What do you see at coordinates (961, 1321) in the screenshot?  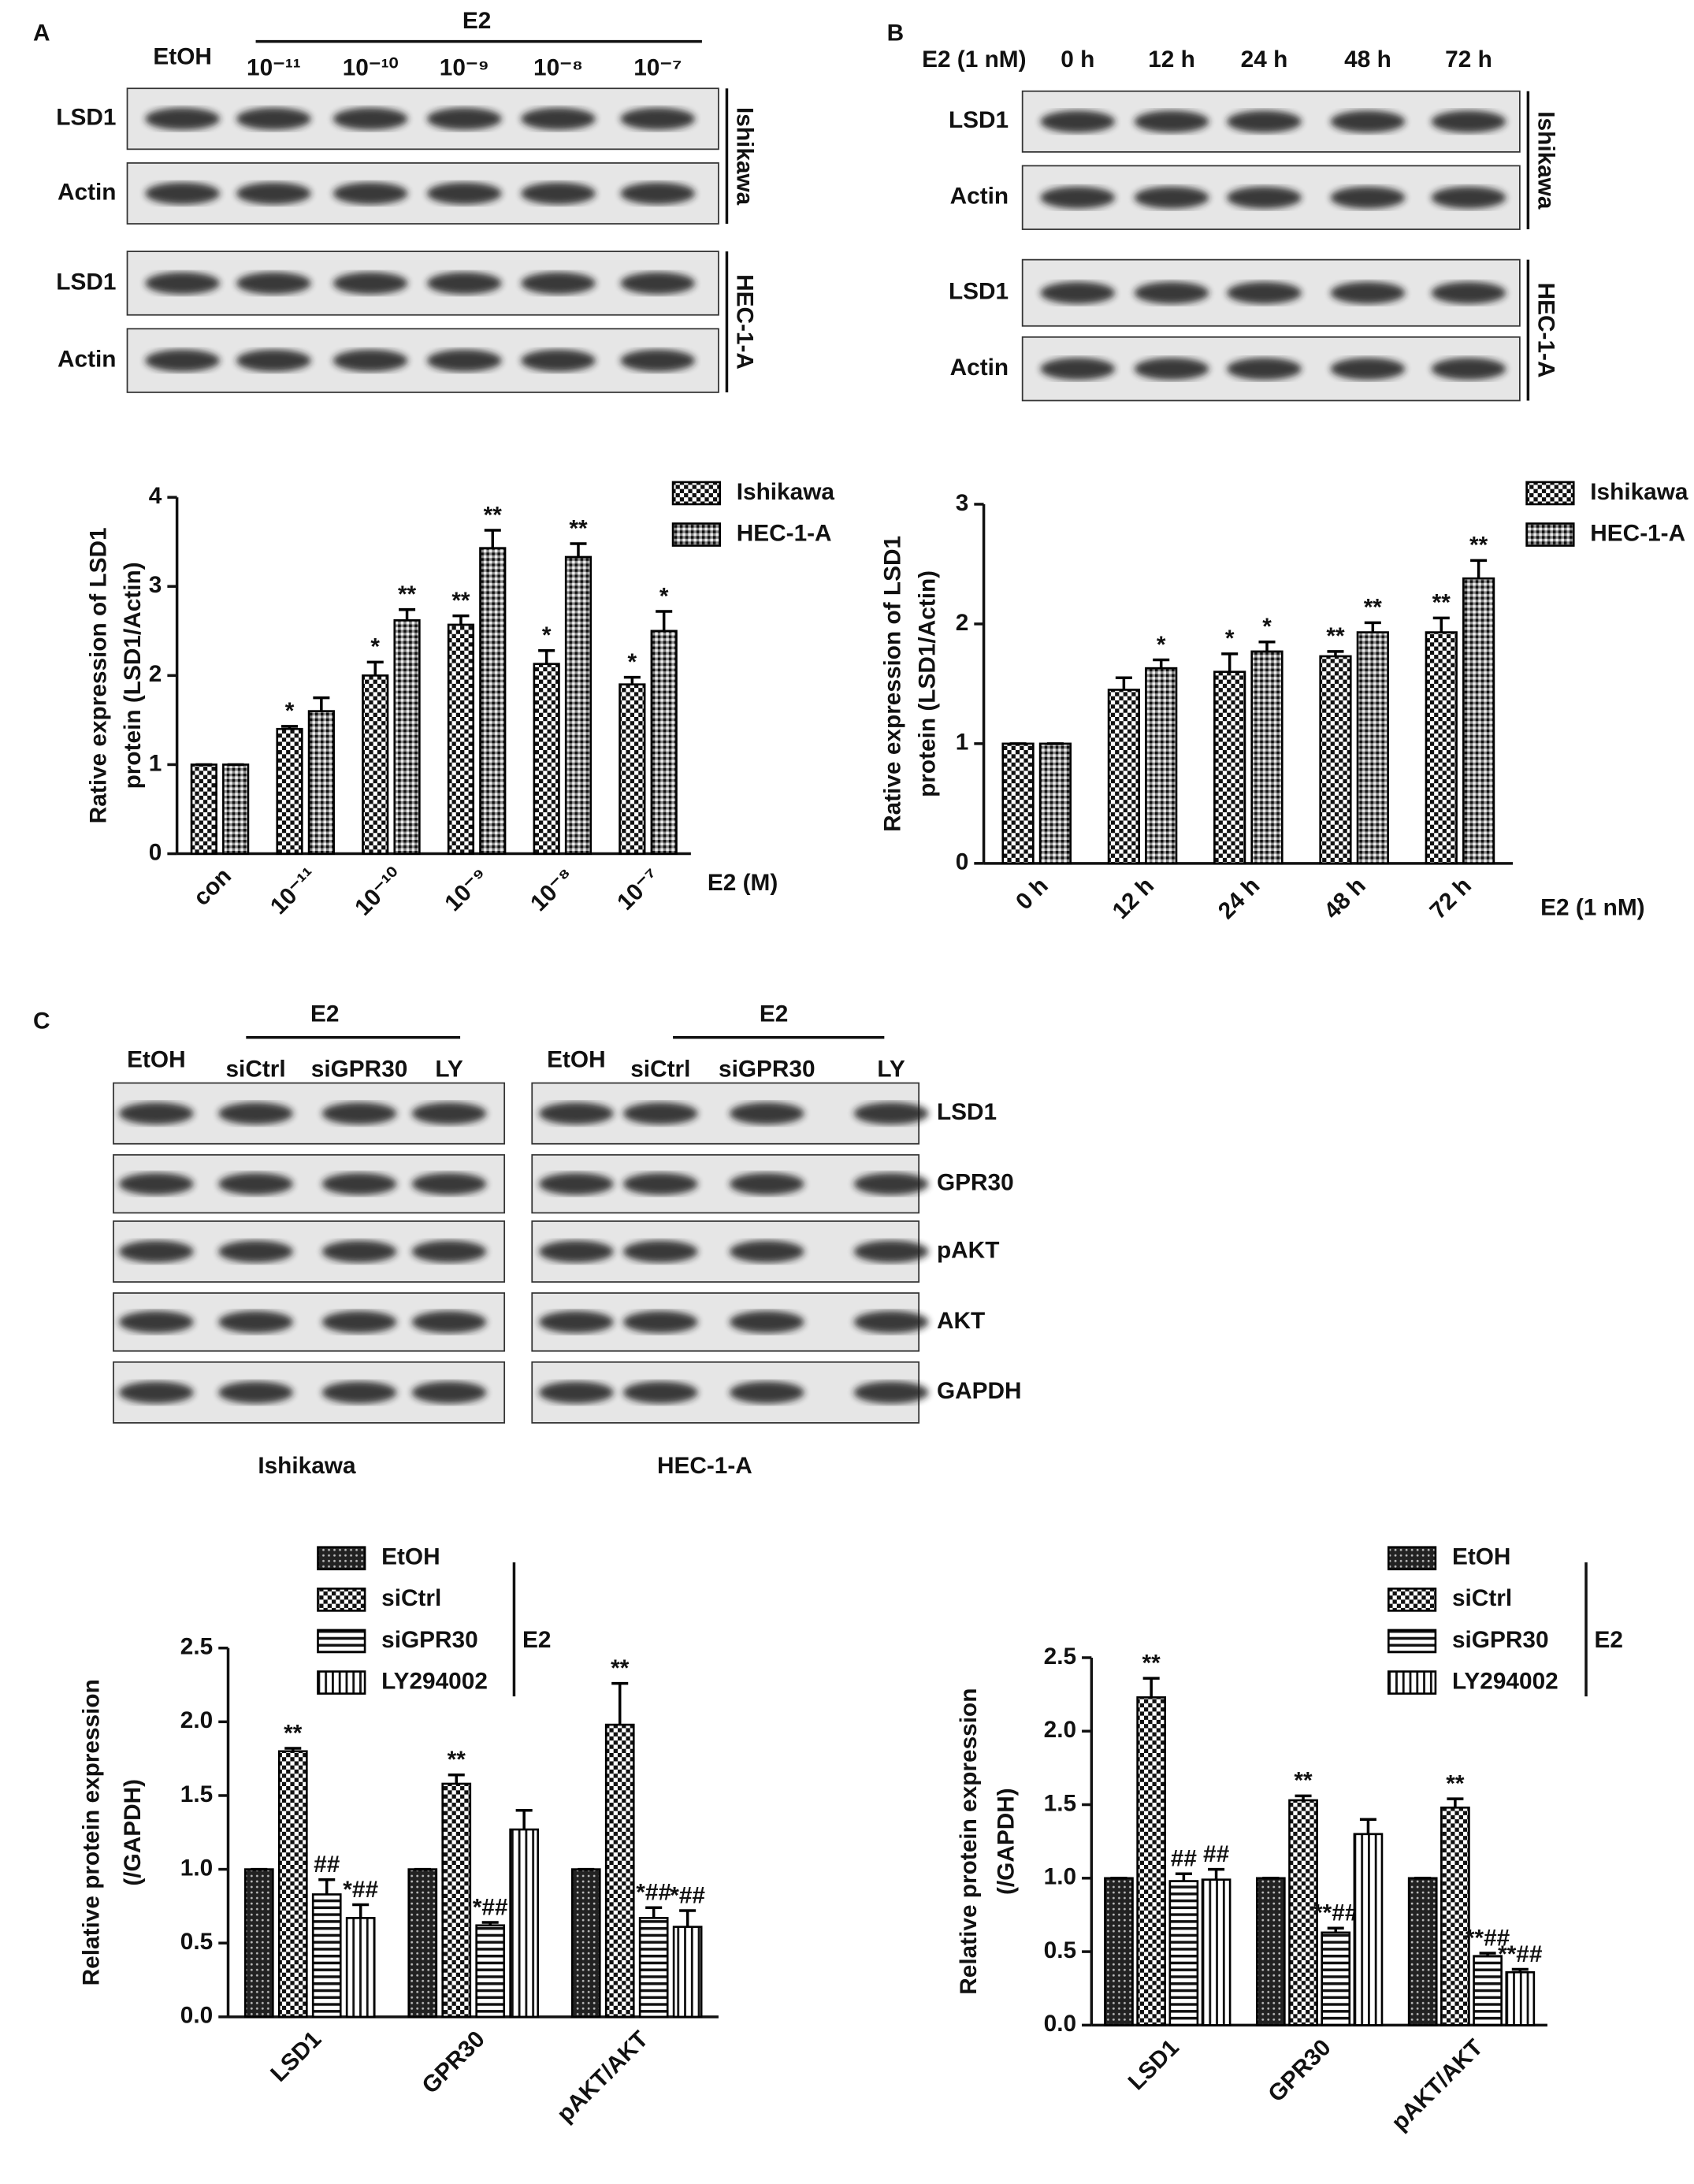 I see `row-label: AKT` at bounding box center [961, 1321].